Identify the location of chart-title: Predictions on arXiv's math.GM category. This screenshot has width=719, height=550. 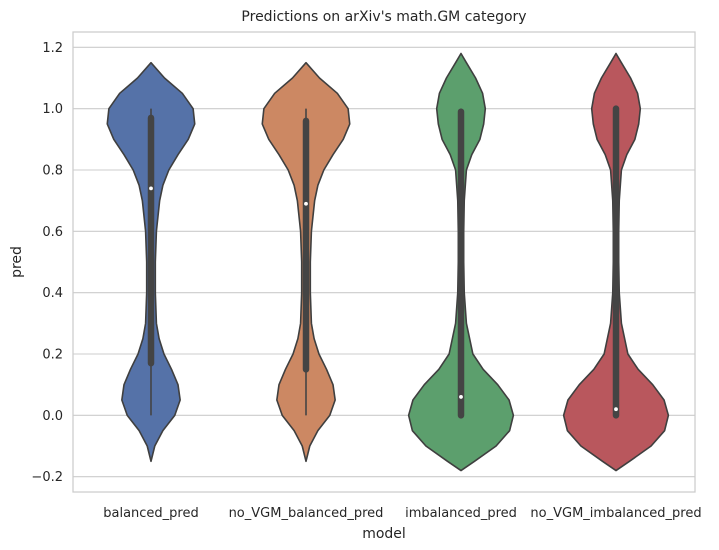
(383, 17).